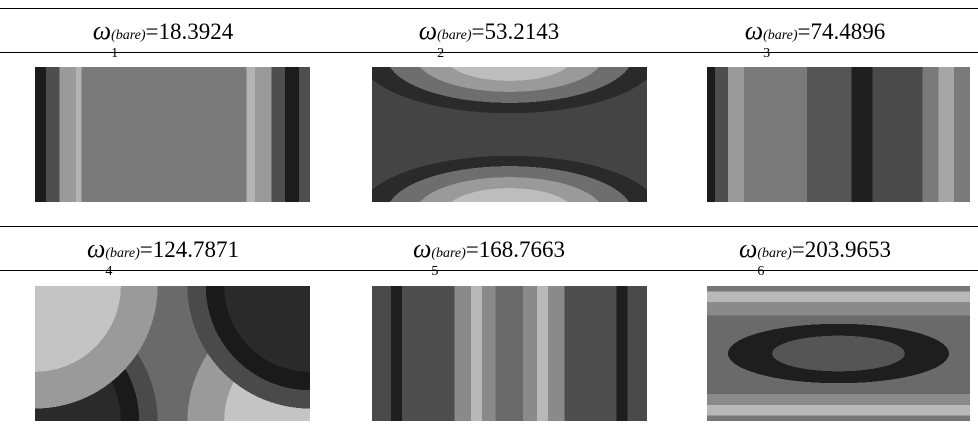  What do you see at coordinates (115, 53) in the screenshot?
I see `subscript: 1` at bounding box center [115, 53].